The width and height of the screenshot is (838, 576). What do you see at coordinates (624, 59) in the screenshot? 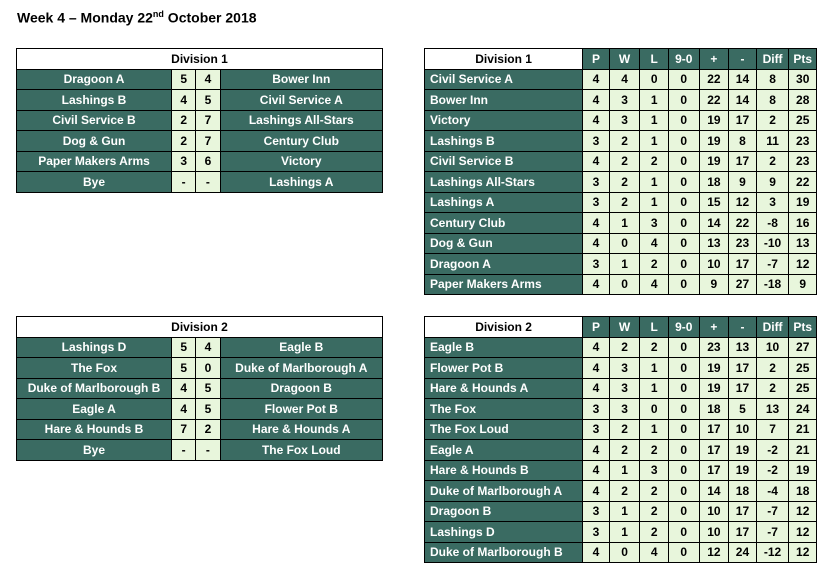
I see `league-column-header: W` at bounding box center [624, 59].